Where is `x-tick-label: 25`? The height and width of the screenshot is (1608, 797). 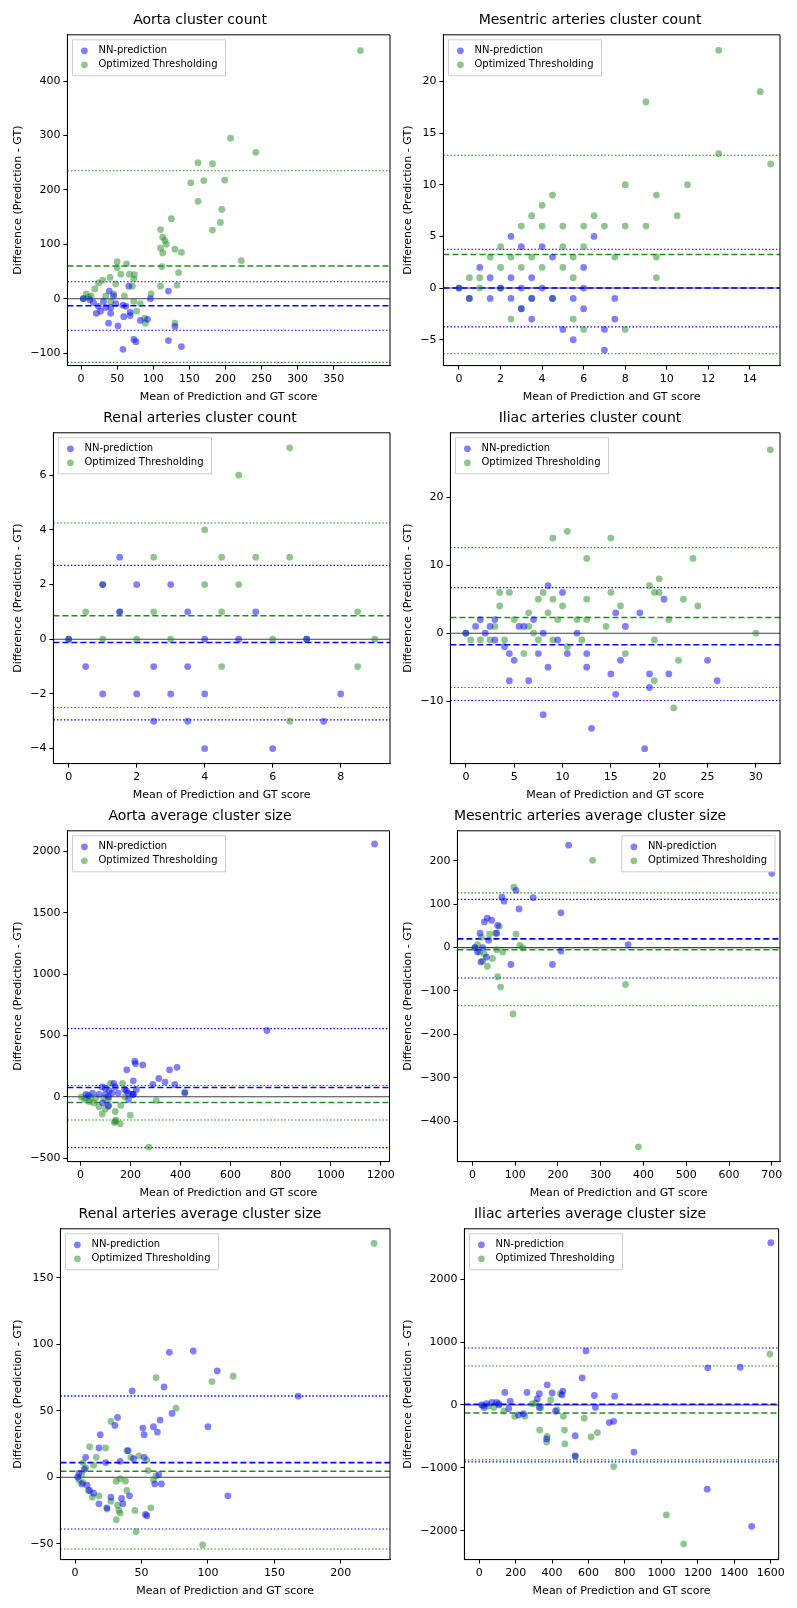
x-tick-label: 25 is located at coordinates (707, 777).